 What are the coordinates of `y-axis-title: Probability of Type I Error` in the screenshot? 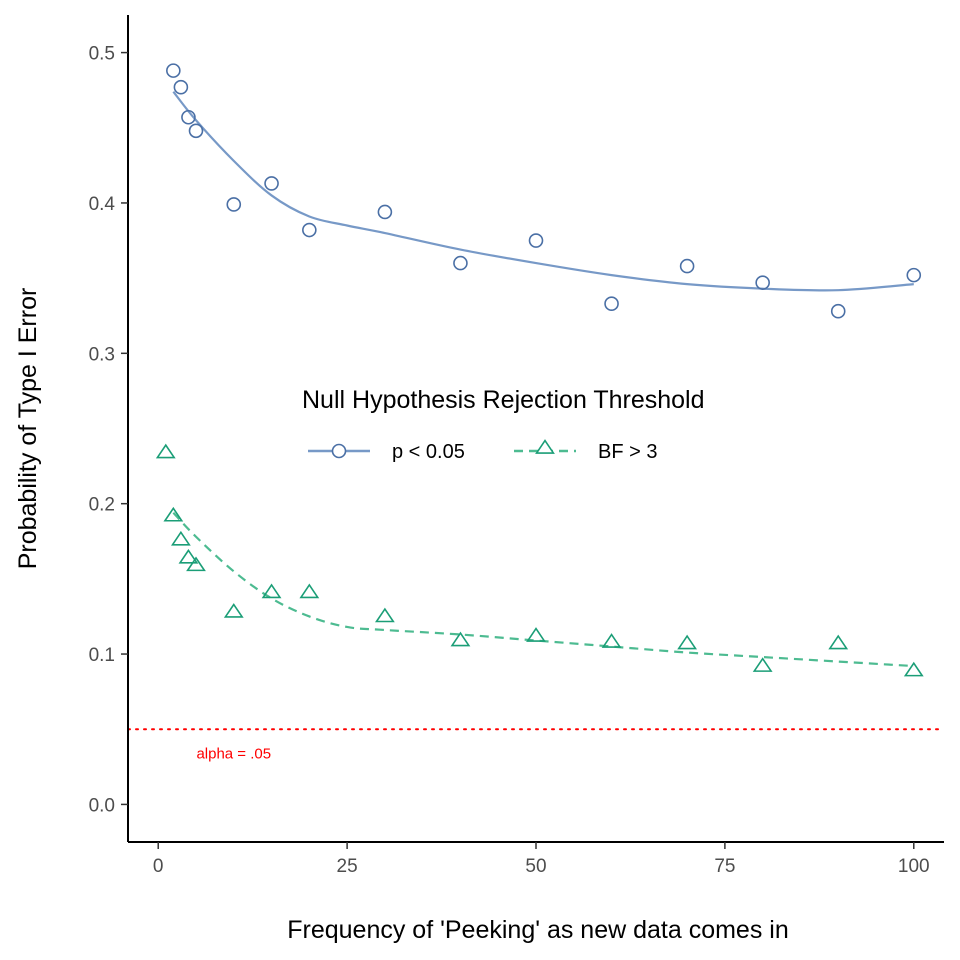 It's located at (28, 429).